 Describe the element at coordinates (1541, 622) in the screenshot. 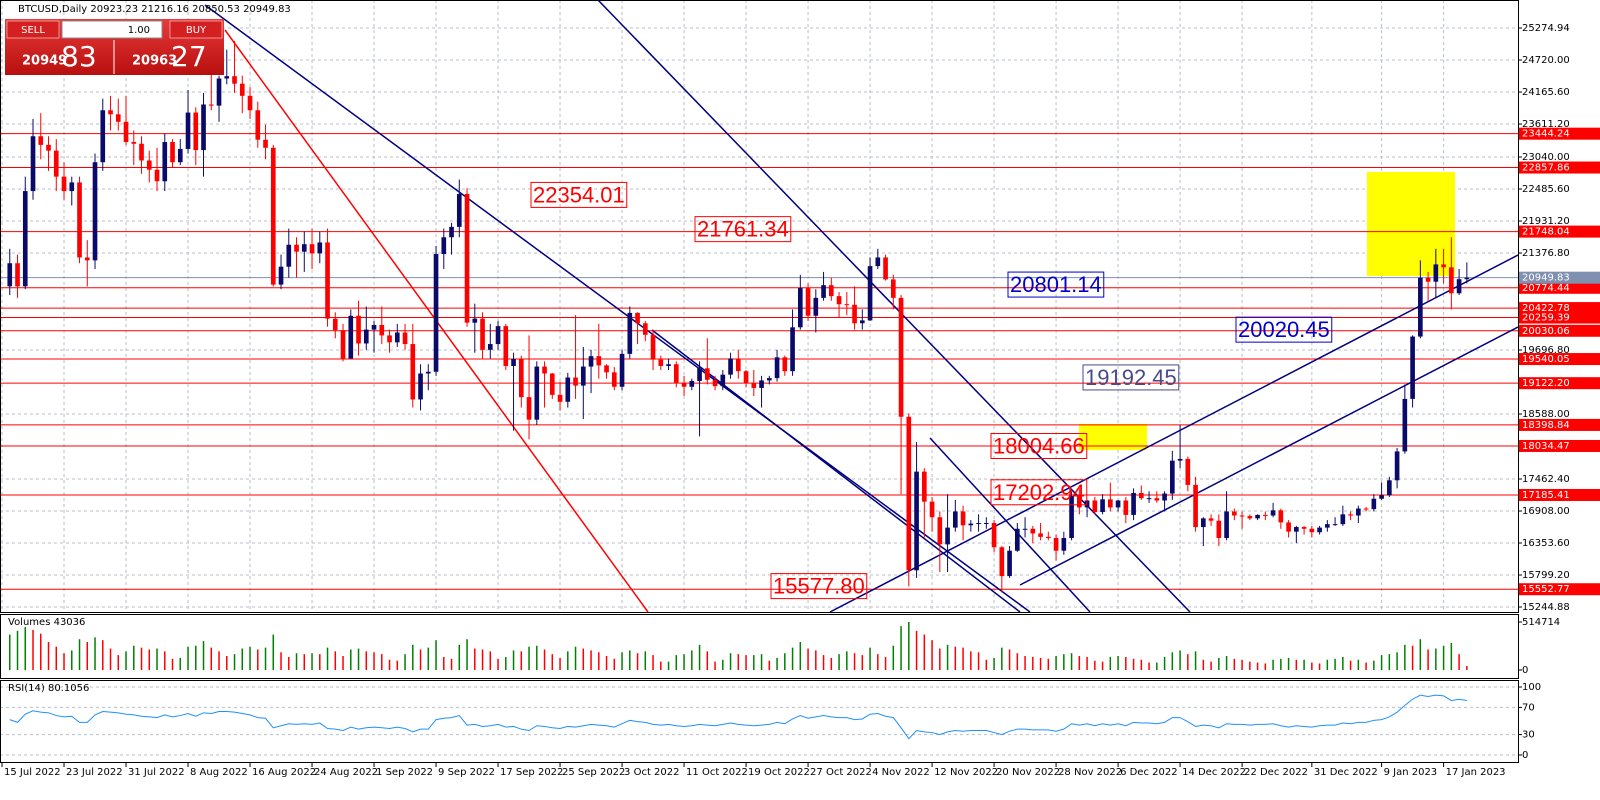

I see `y-tick-label: 514714` at that location.